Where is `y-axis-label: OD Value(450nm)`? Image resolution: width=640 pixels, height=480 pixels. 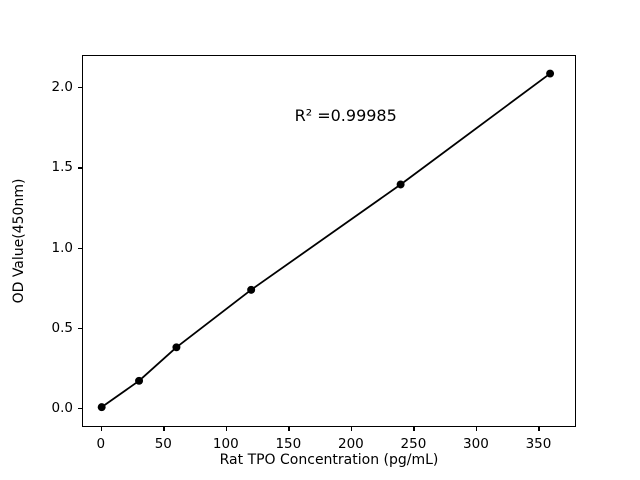 y-axis-label: OD Value(450nm) is located at coordinates (19, 241).